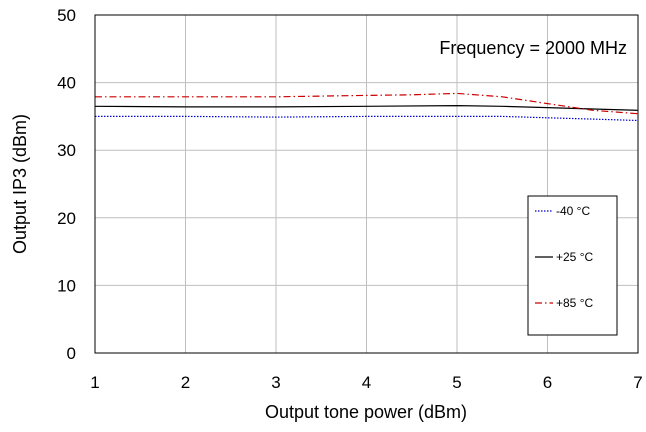 This screenshot has height=432, width=646. I want to click on series-lines, so click(366, 107).